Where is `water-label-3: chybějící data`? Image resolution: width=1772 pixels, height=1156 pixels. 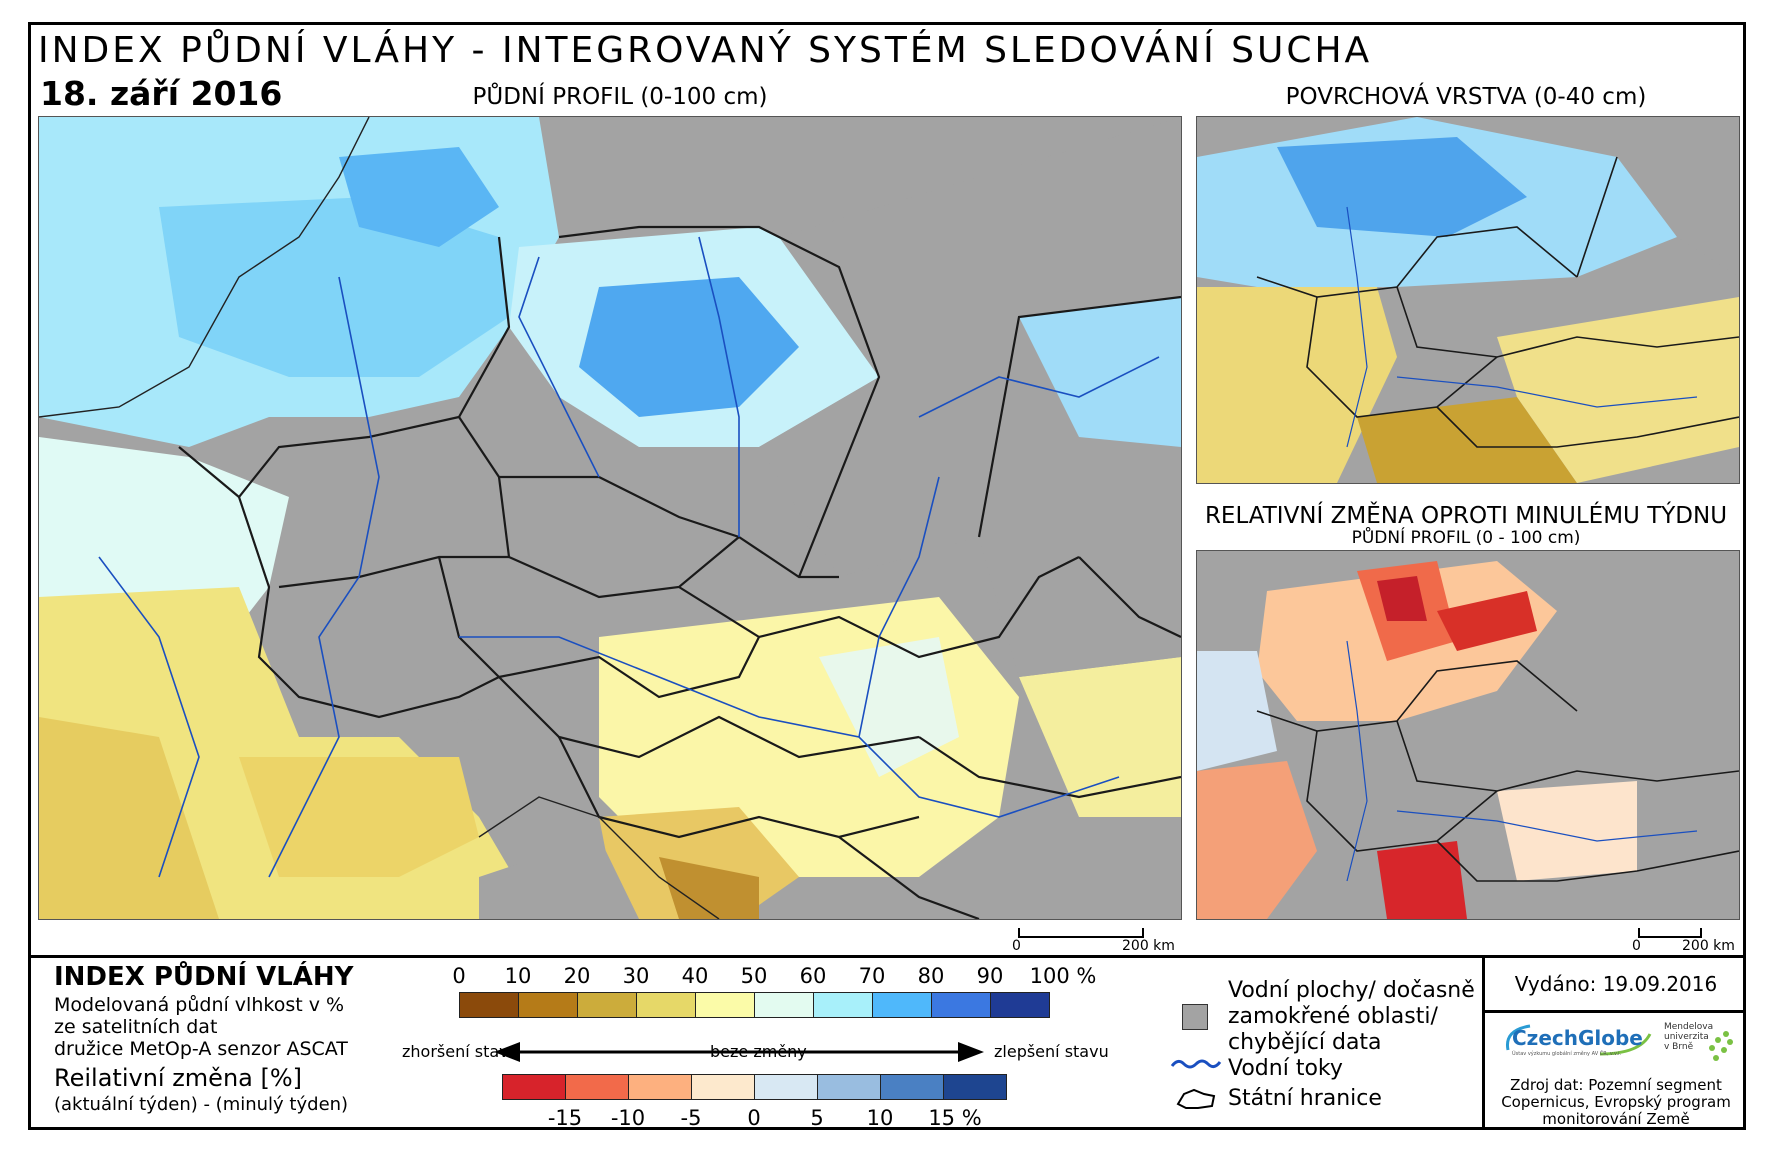
water-label-3: chybějící data is located at coordinates (1305, 1042).